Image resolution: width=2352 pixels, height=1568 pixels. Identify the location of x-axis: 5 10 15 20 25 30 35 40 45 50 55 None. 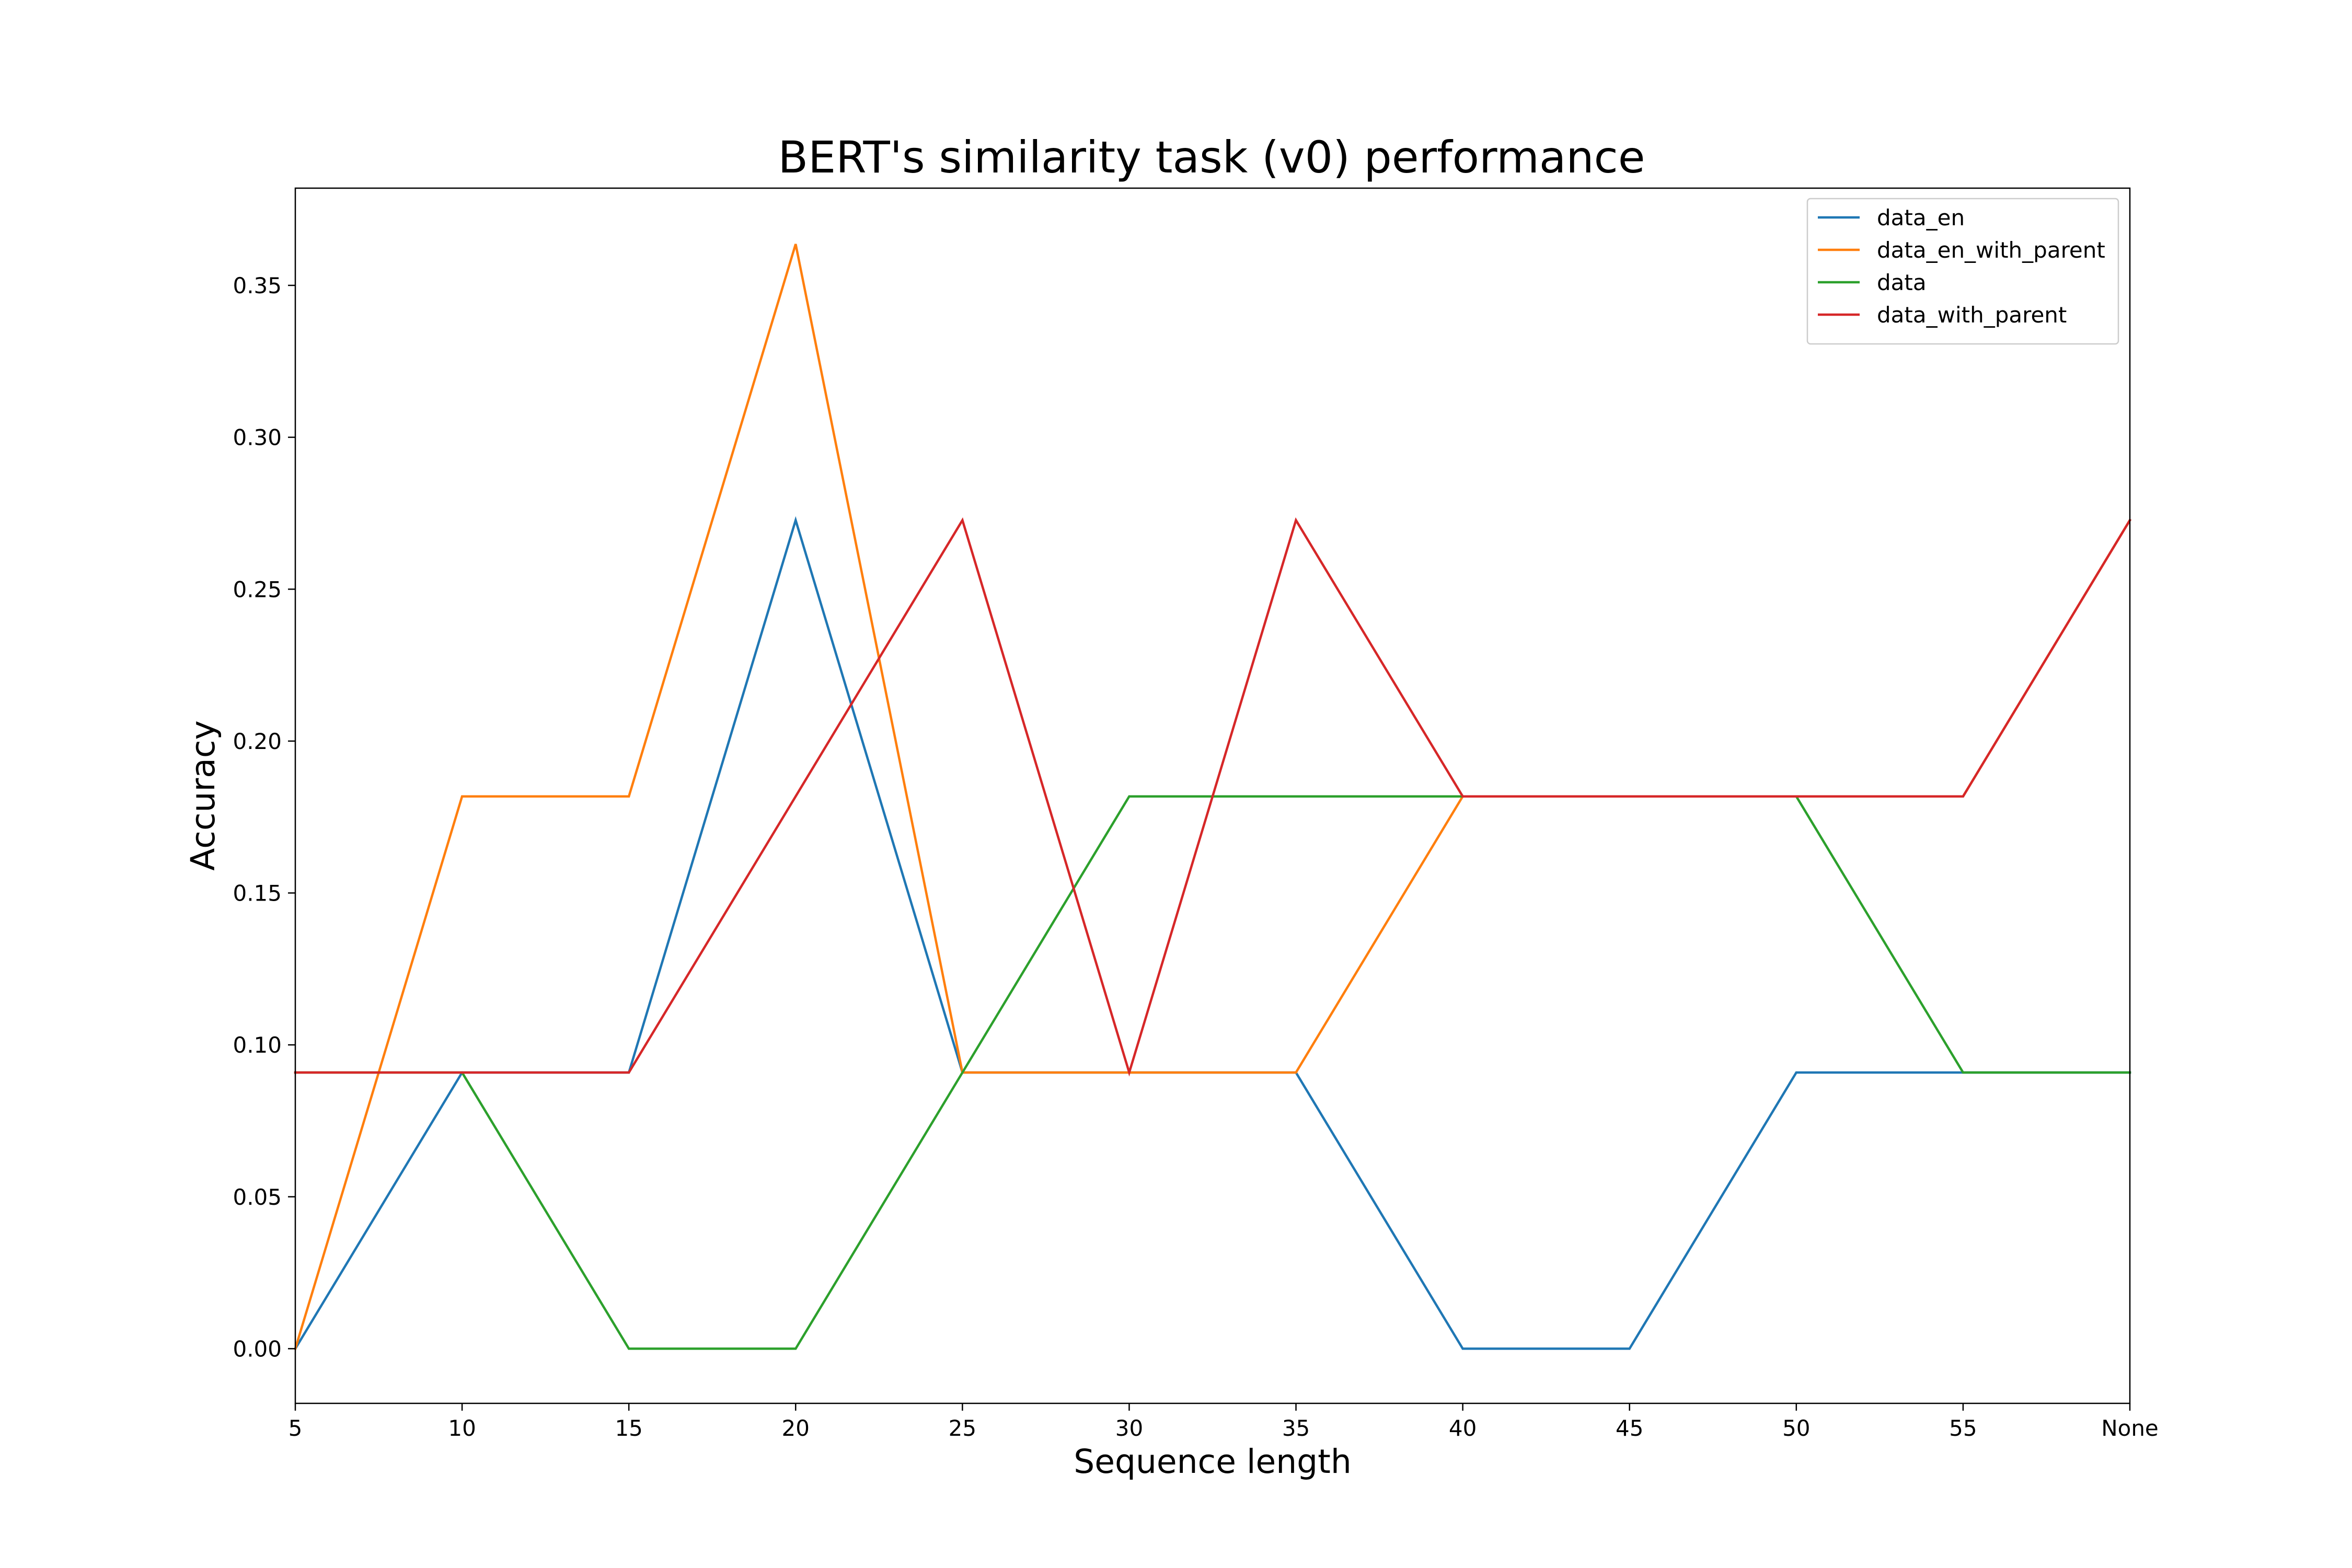
(1224, 1422).